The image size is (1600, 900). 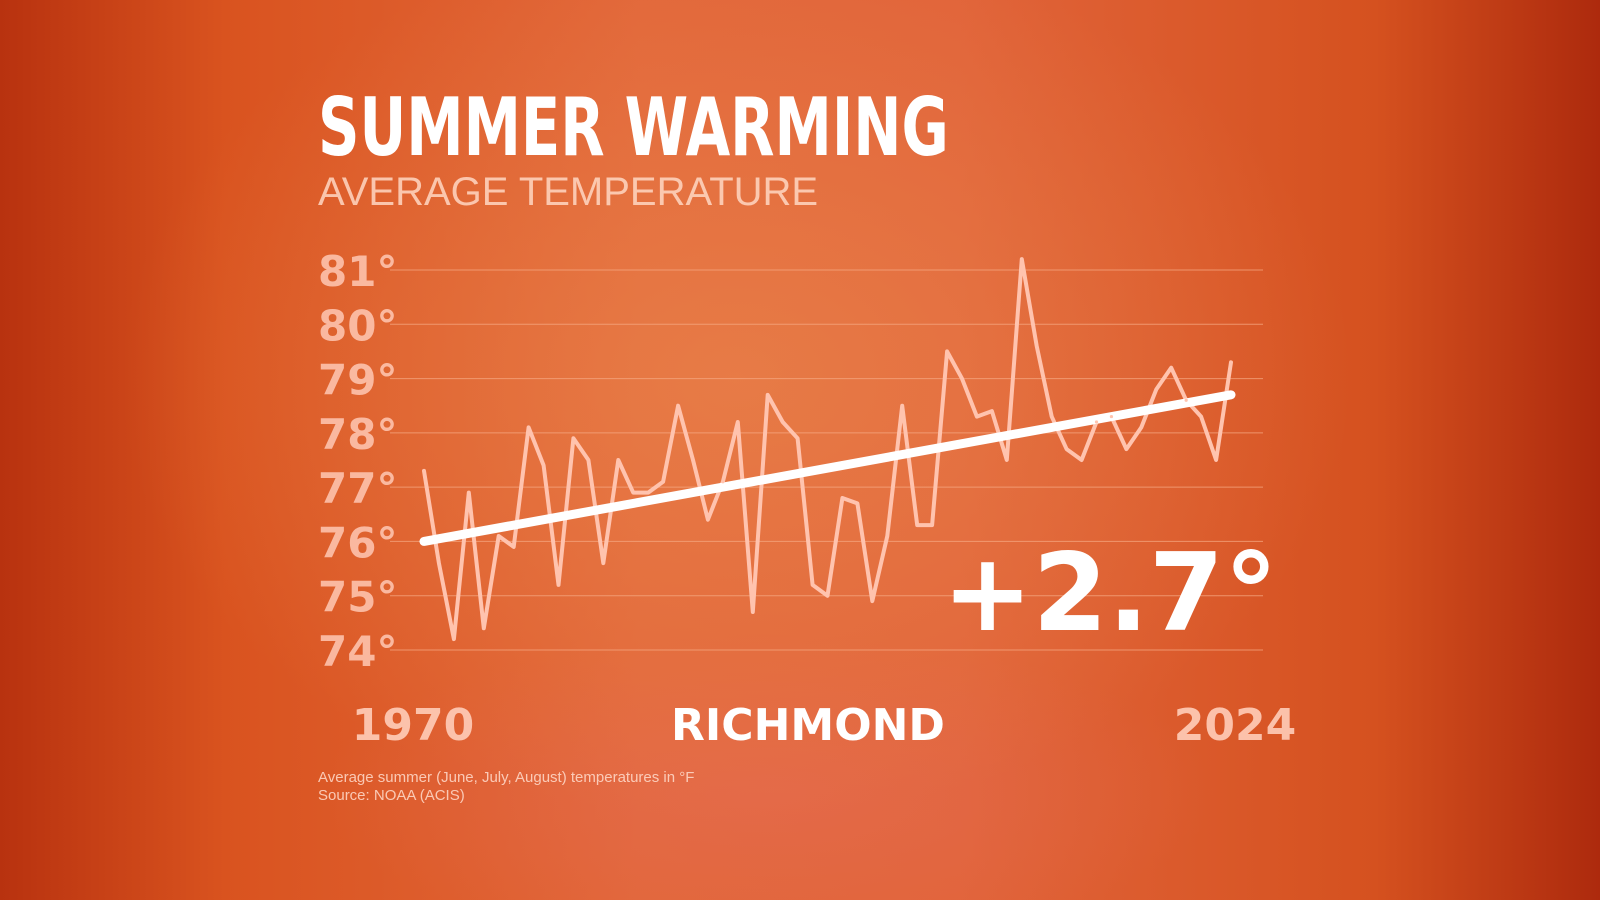 I want to click on y-tick-label: 80°, so click(x=357, y=325).